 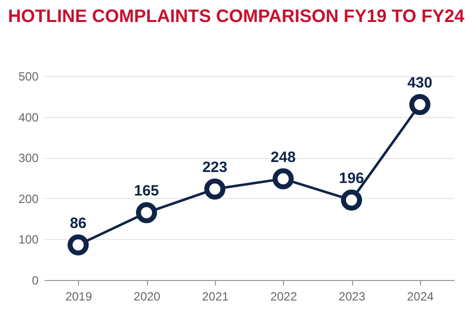 I want to click on x-tick-label: 2021, so click(x=216, y=297).